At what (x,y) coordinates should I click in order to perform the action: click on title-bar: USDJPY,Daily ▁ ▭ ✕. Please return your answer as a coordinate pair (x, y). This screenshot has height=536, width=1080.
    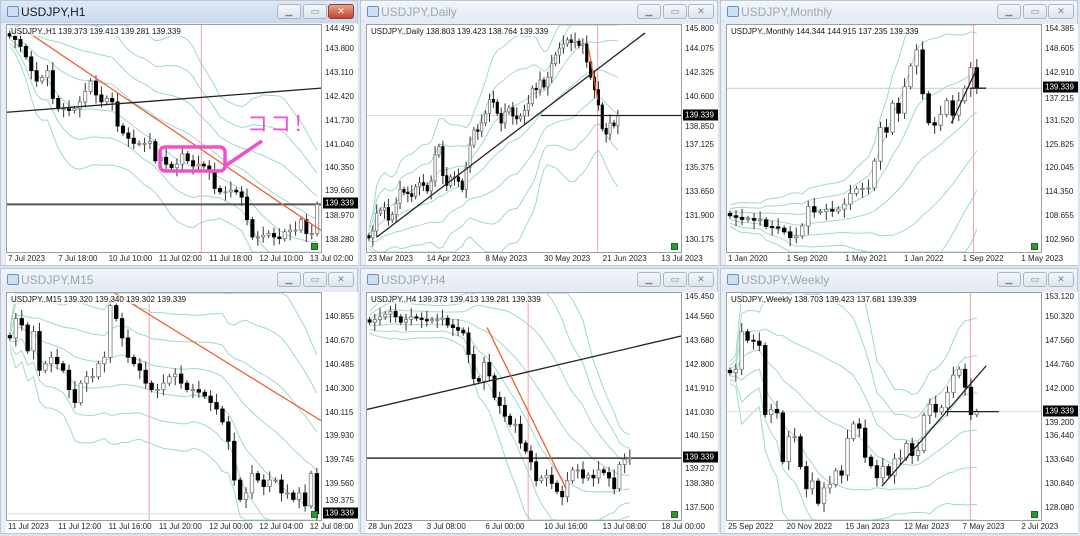
    Looking at the image, I should click on (539, 12).